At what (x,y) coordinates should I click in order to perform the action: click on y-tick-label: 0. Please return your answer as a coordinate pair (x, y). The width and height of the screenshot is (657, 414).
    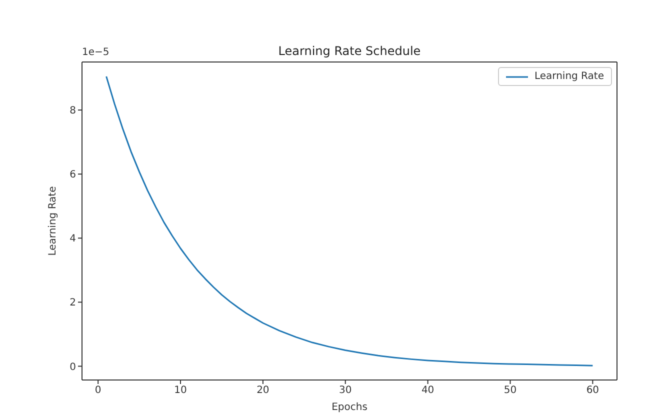
    Looking at the image, I should click on (73, 367).